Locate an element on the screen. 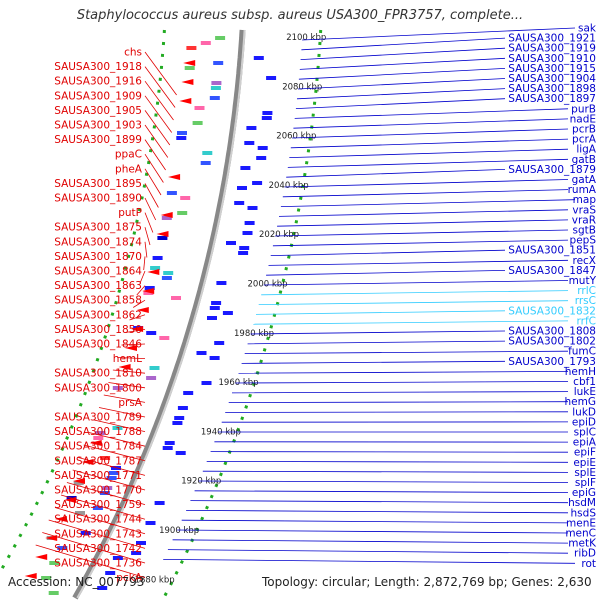  right-feature-label: splC is located at coordinates (585, 433).